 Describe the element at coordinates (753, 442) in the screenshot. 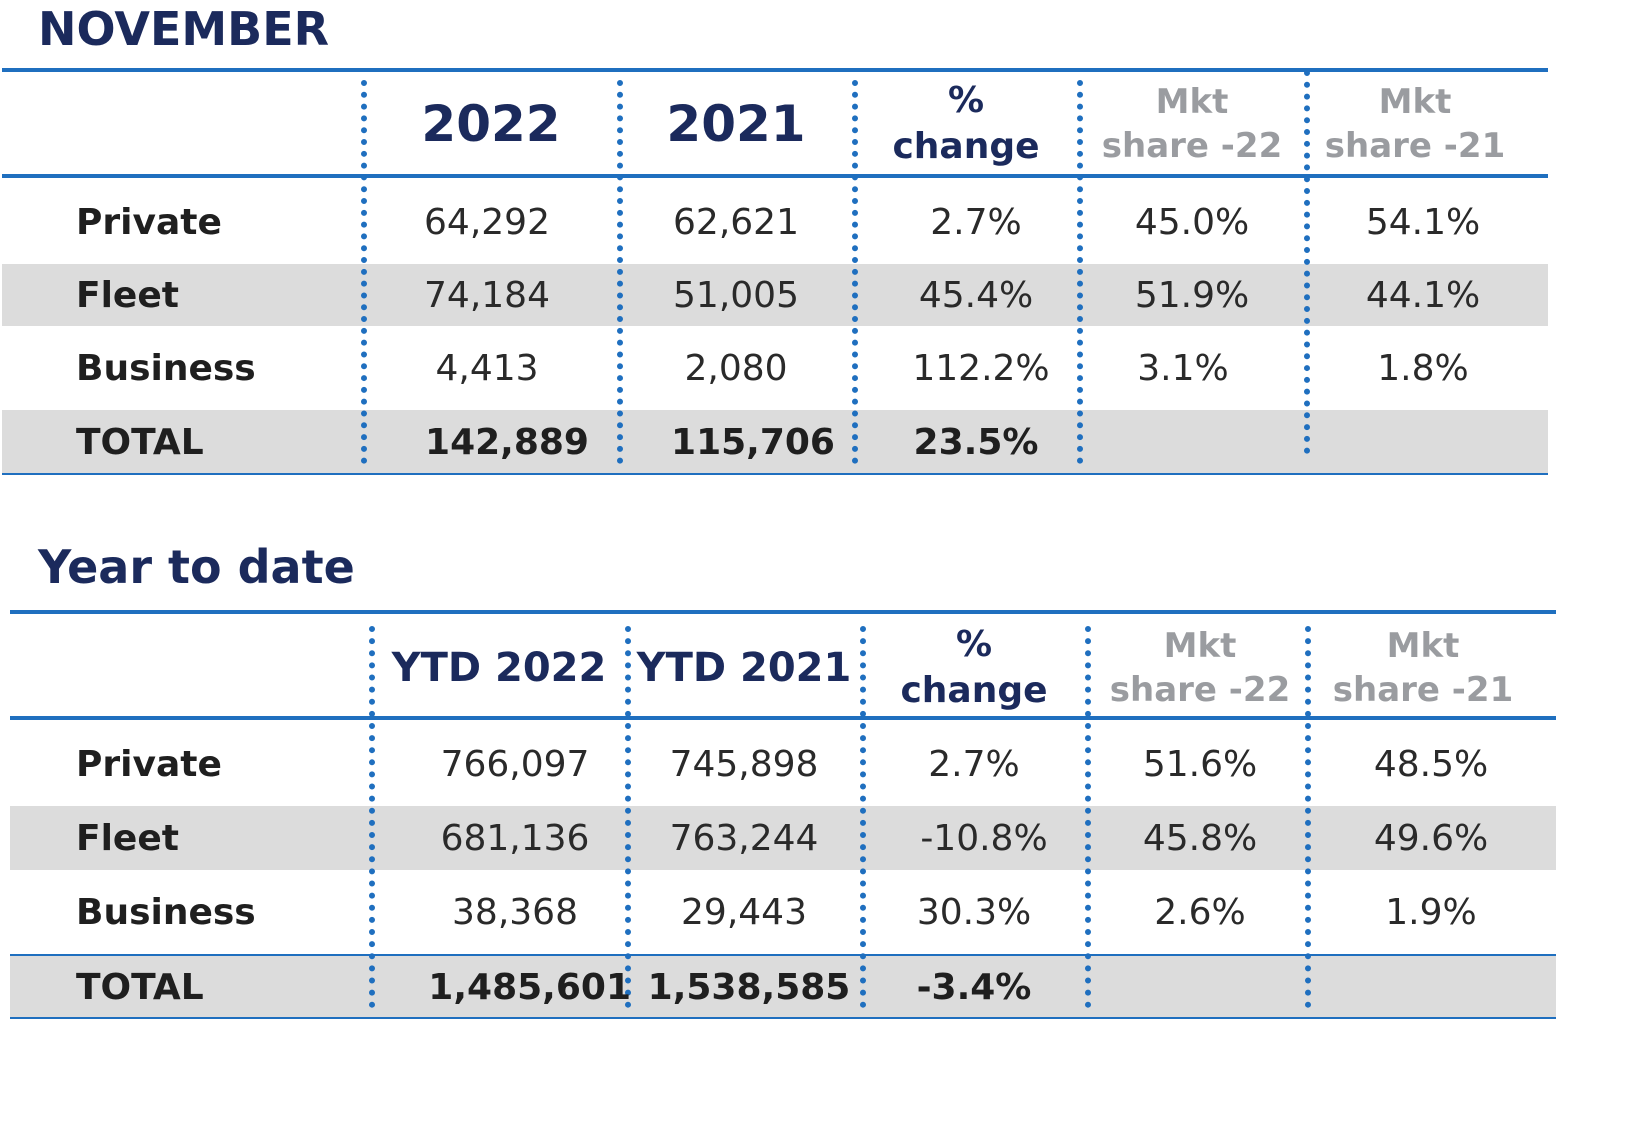

I see `total-value: 115,706` at that location.